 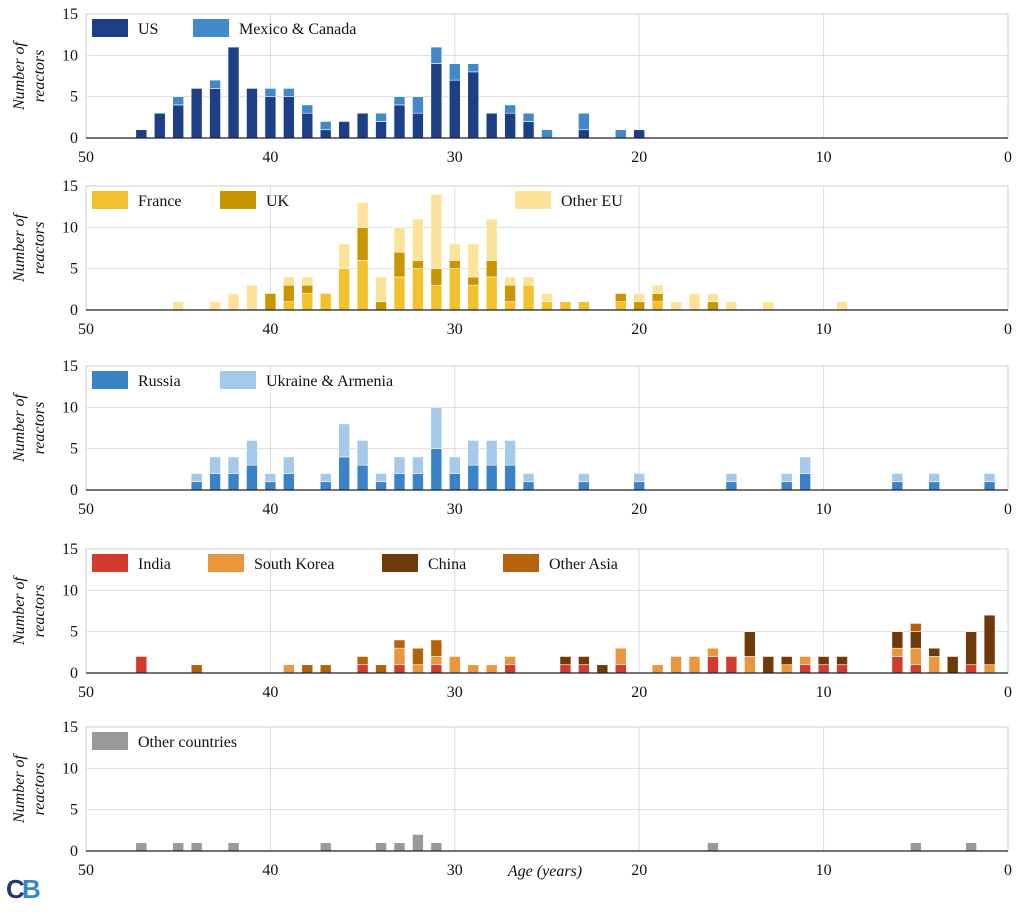 What do you see at coordinates (86, 870) in the screenshot?
I see `x-tick-label: 50` at bounding box center [86, 870].